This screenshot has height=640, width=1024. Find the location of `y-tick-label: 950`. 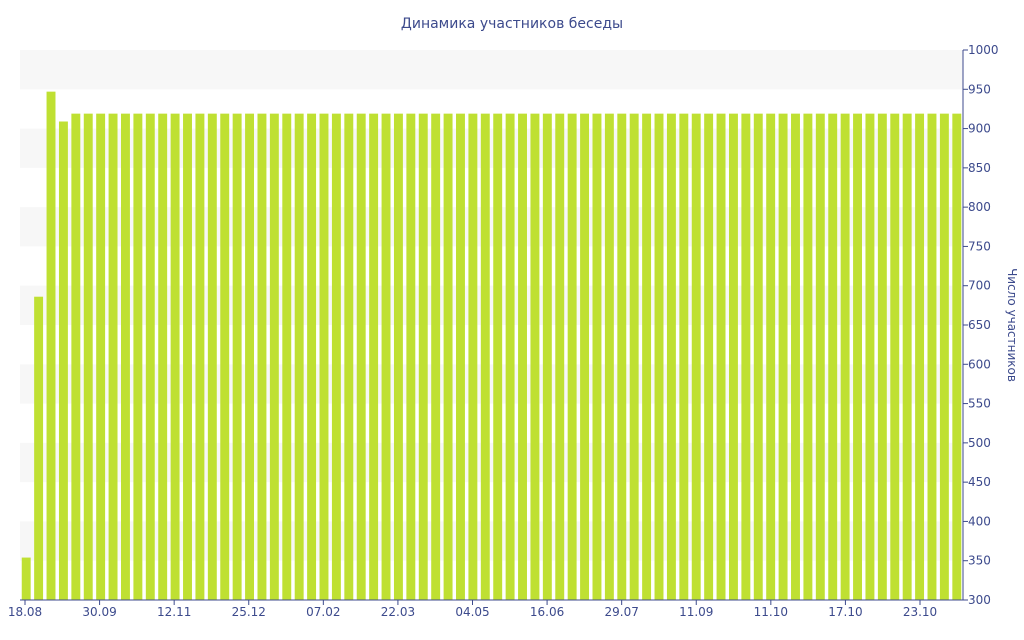

y-tick-label: 950 is located at coordinates (979, 89).